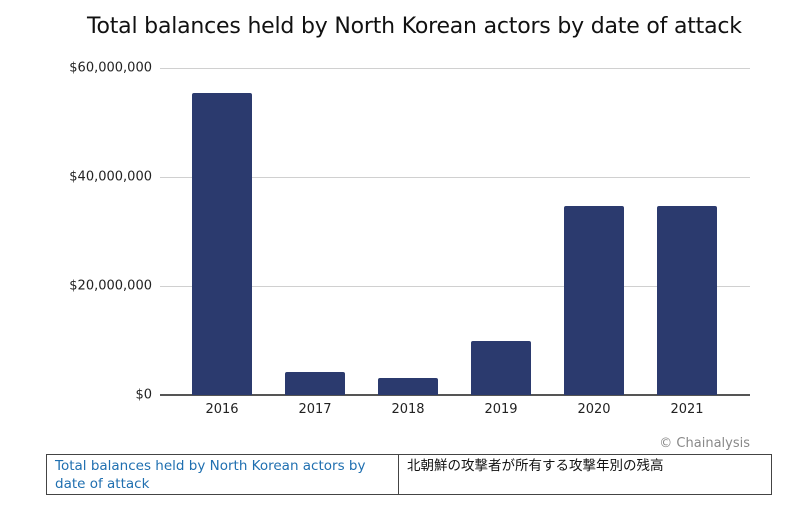 This screenshot has height=508, width=800. Describe the element at coordinates (315, 383) in the screenshot. I see `bar-2017` at that location.